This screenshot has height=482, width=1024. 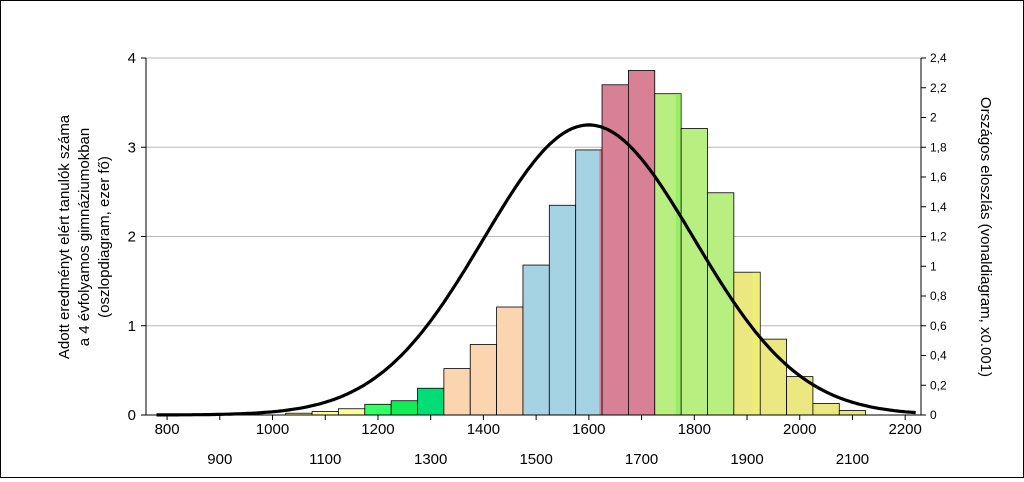 I want to click on y2-tick-label: 2,4, so click(x=938, y=58).